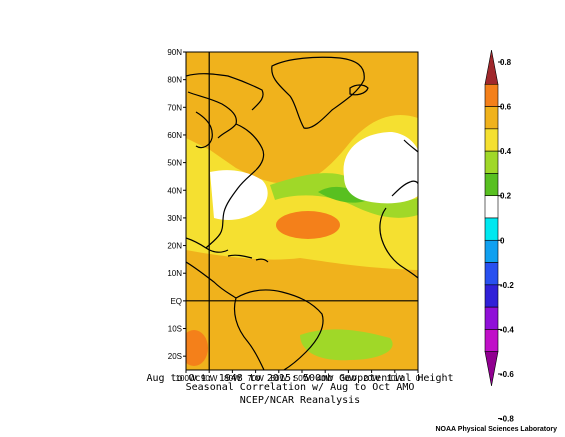  What do you see at coordinates (418, 378) in the screenshot?
I see `lon-tick-label: 0` at bounding box center [418, 378].